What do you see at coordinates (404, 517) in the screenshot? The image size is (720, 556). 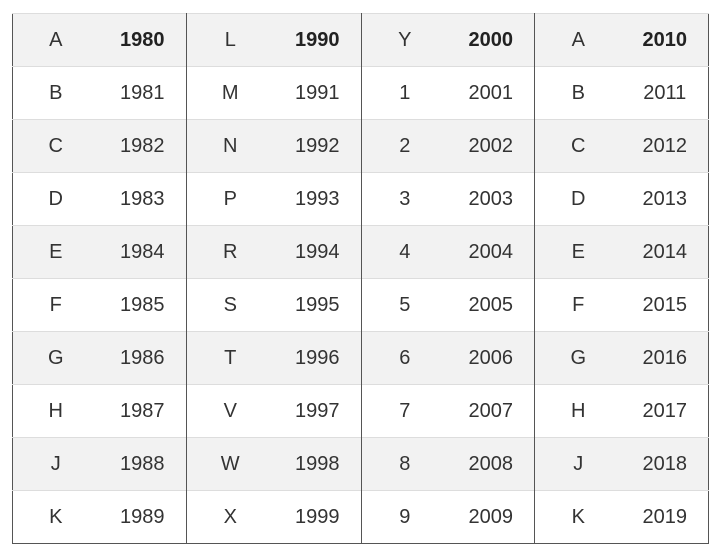 I see `code-cell: 9` at bounding box center [404, 517].